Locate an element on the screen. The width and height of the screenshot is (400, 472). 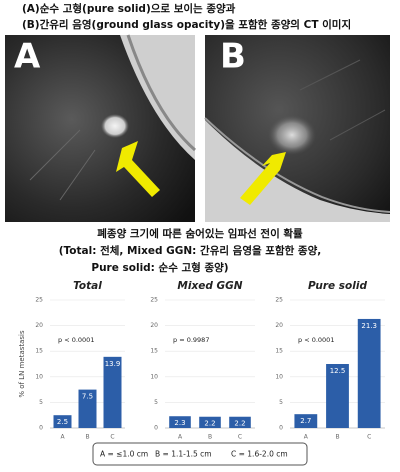
value-label: 21.3 is located at coordinates (369, 326).